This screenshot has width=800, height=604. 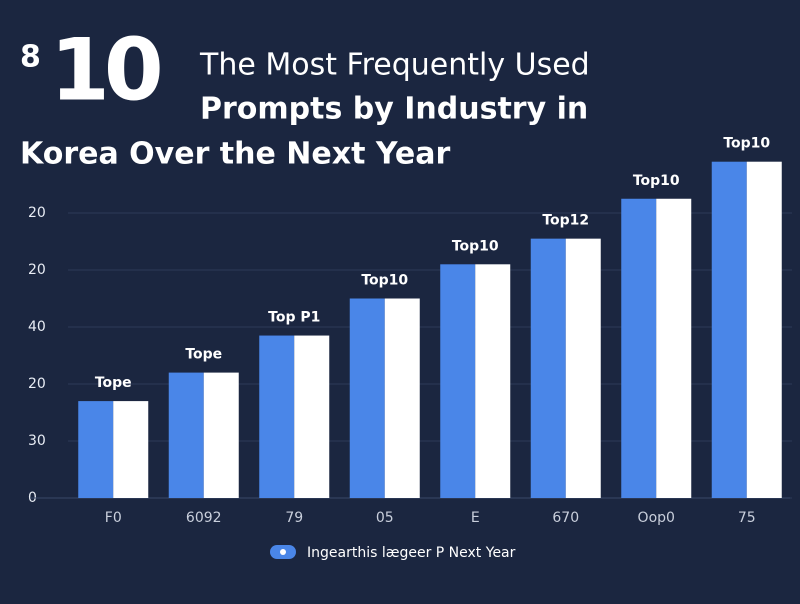 I want to click on title-number-small: 8, so click(x=30, y=57).